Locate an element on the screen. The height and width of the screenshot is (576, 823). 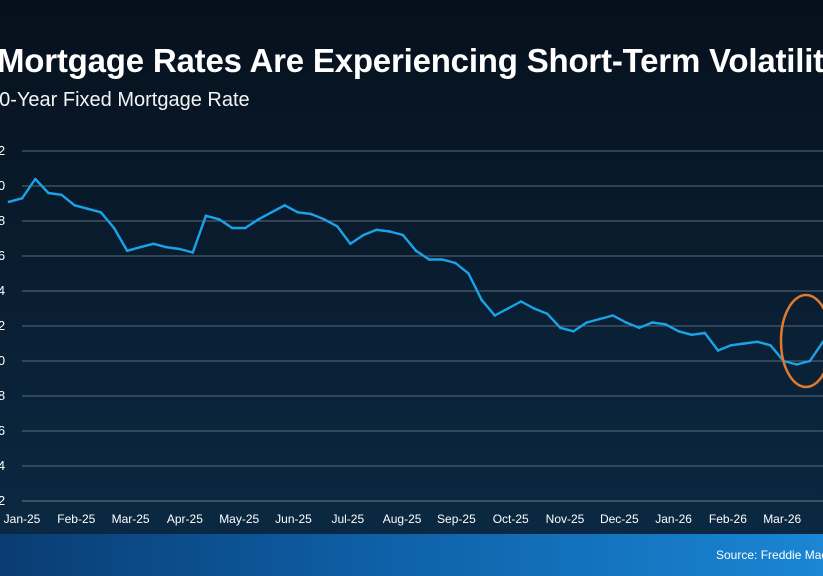
x-tick-label: Sep-25 is located at coordinates (456, 519).